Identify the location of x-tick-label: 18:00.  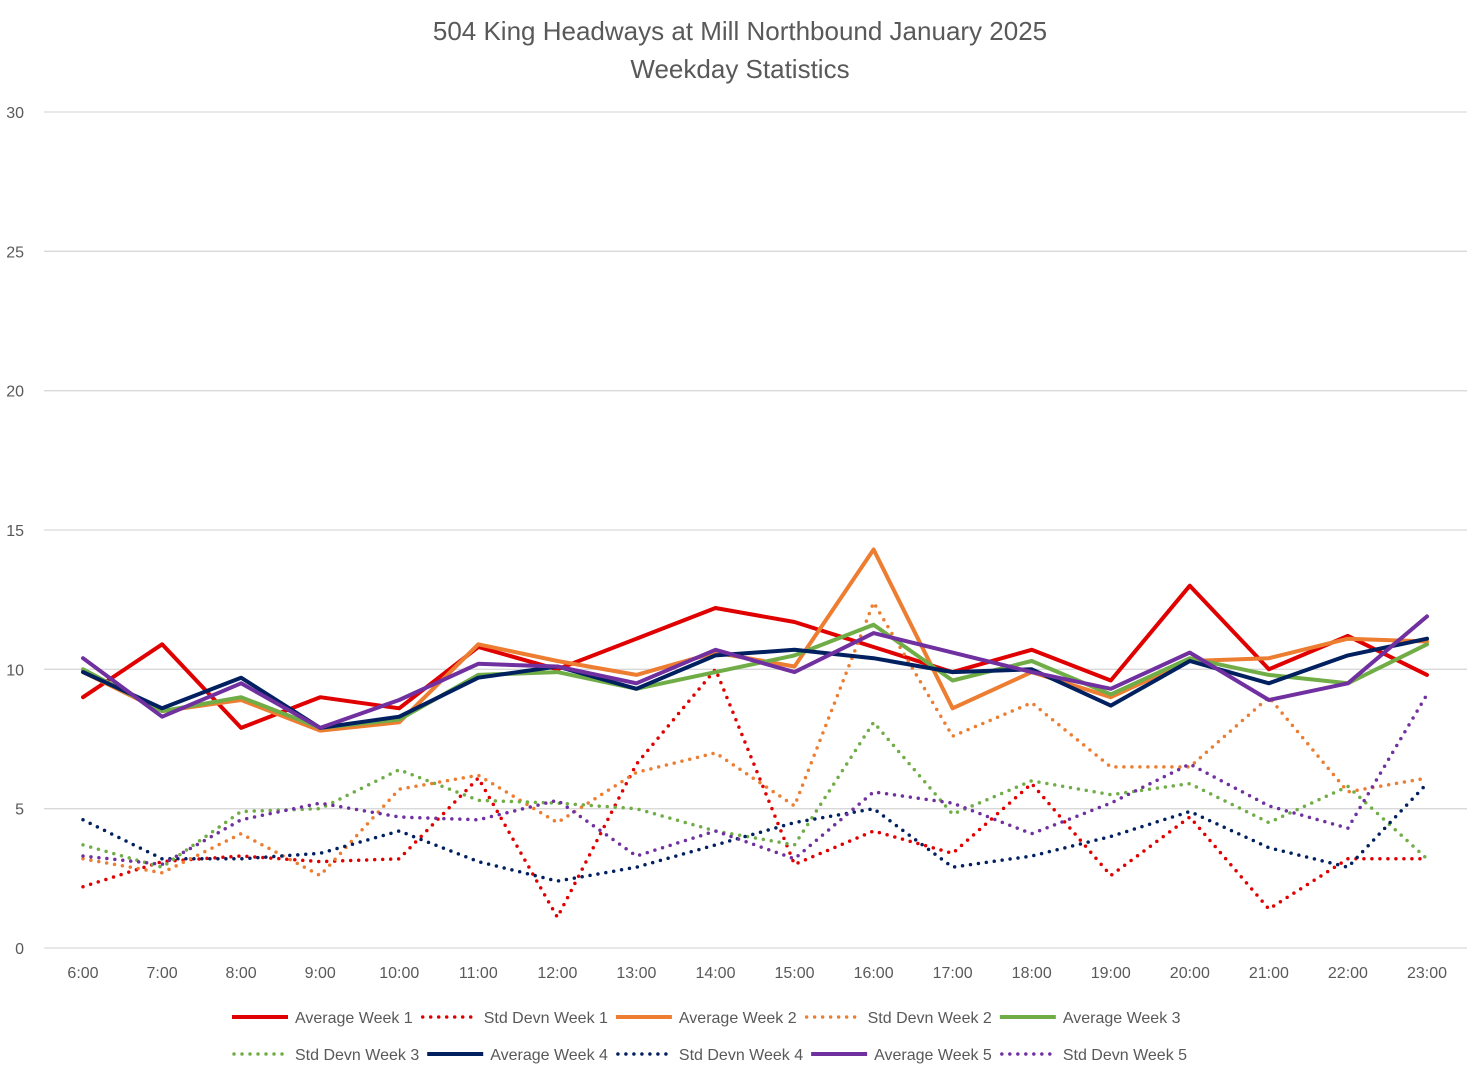
(1032, 973).